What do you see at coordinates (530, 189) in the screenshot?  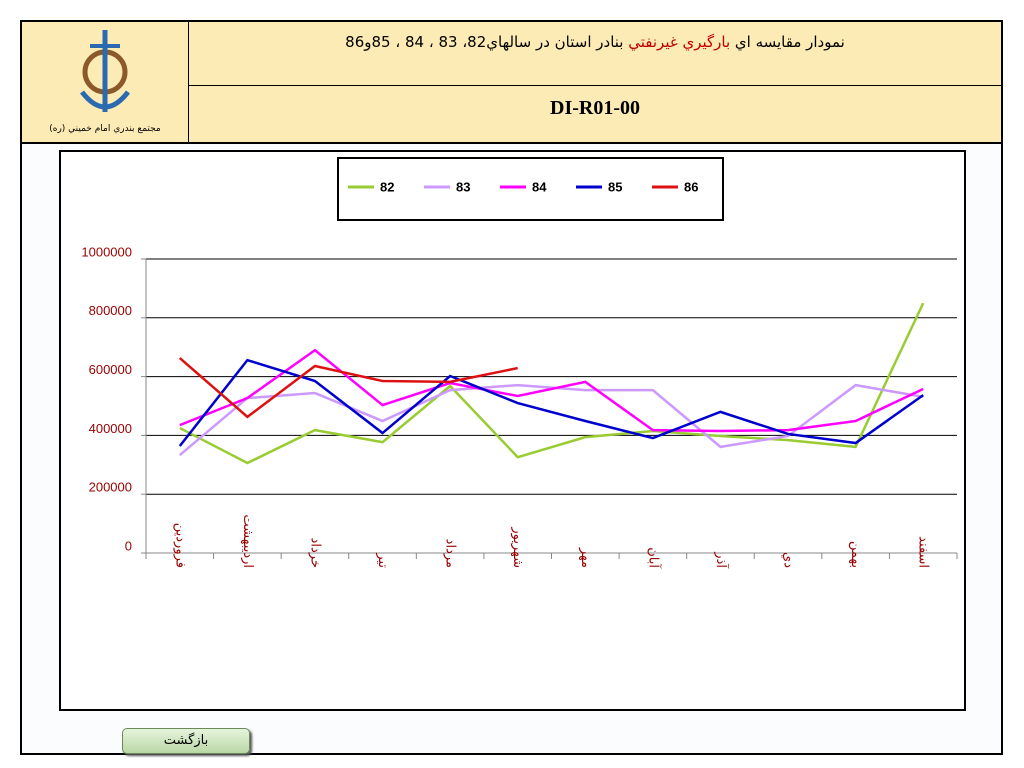 I see `legend-box` at bounding box center [530, 189].